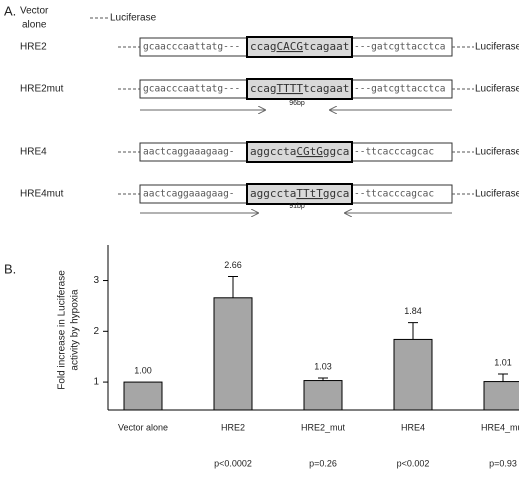 This screenshot has height=486, width=519. I want to click on core-sequence: ccagCACGtcagaat, so click(299, 46).